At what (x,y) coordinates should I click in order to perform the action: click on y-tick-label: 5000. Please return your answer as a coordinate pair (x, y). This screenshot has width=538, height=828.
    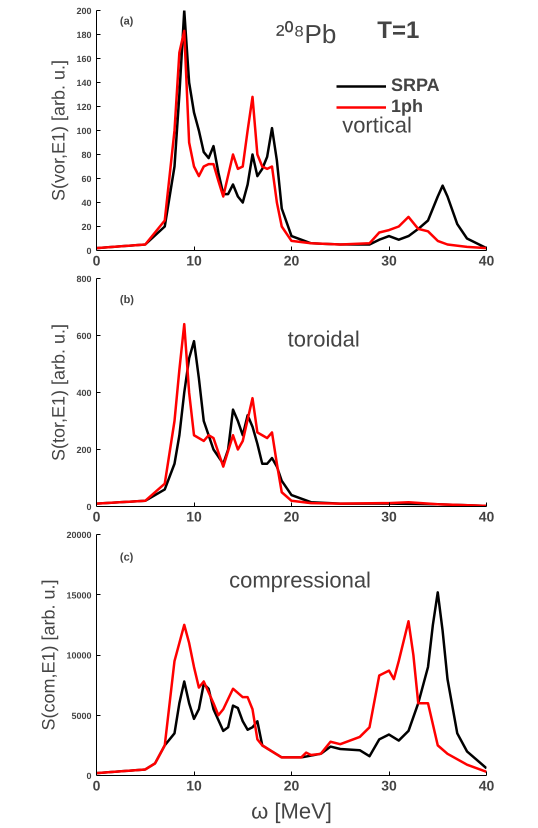
    Looking at the image, I should click on (81, 715).